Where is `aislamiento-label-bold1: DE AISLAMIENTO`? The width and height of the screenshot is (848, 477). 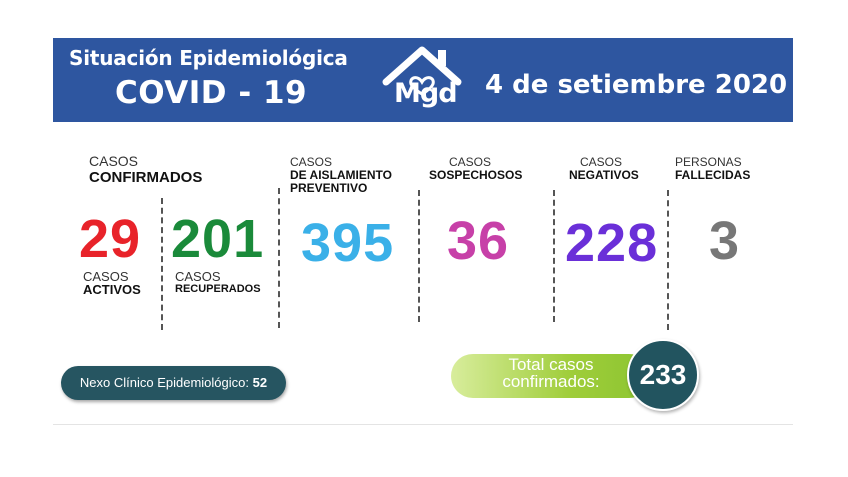
aislamiento-label-bold1: DE AISLAMIENTO is located at coordinates (341, 175).